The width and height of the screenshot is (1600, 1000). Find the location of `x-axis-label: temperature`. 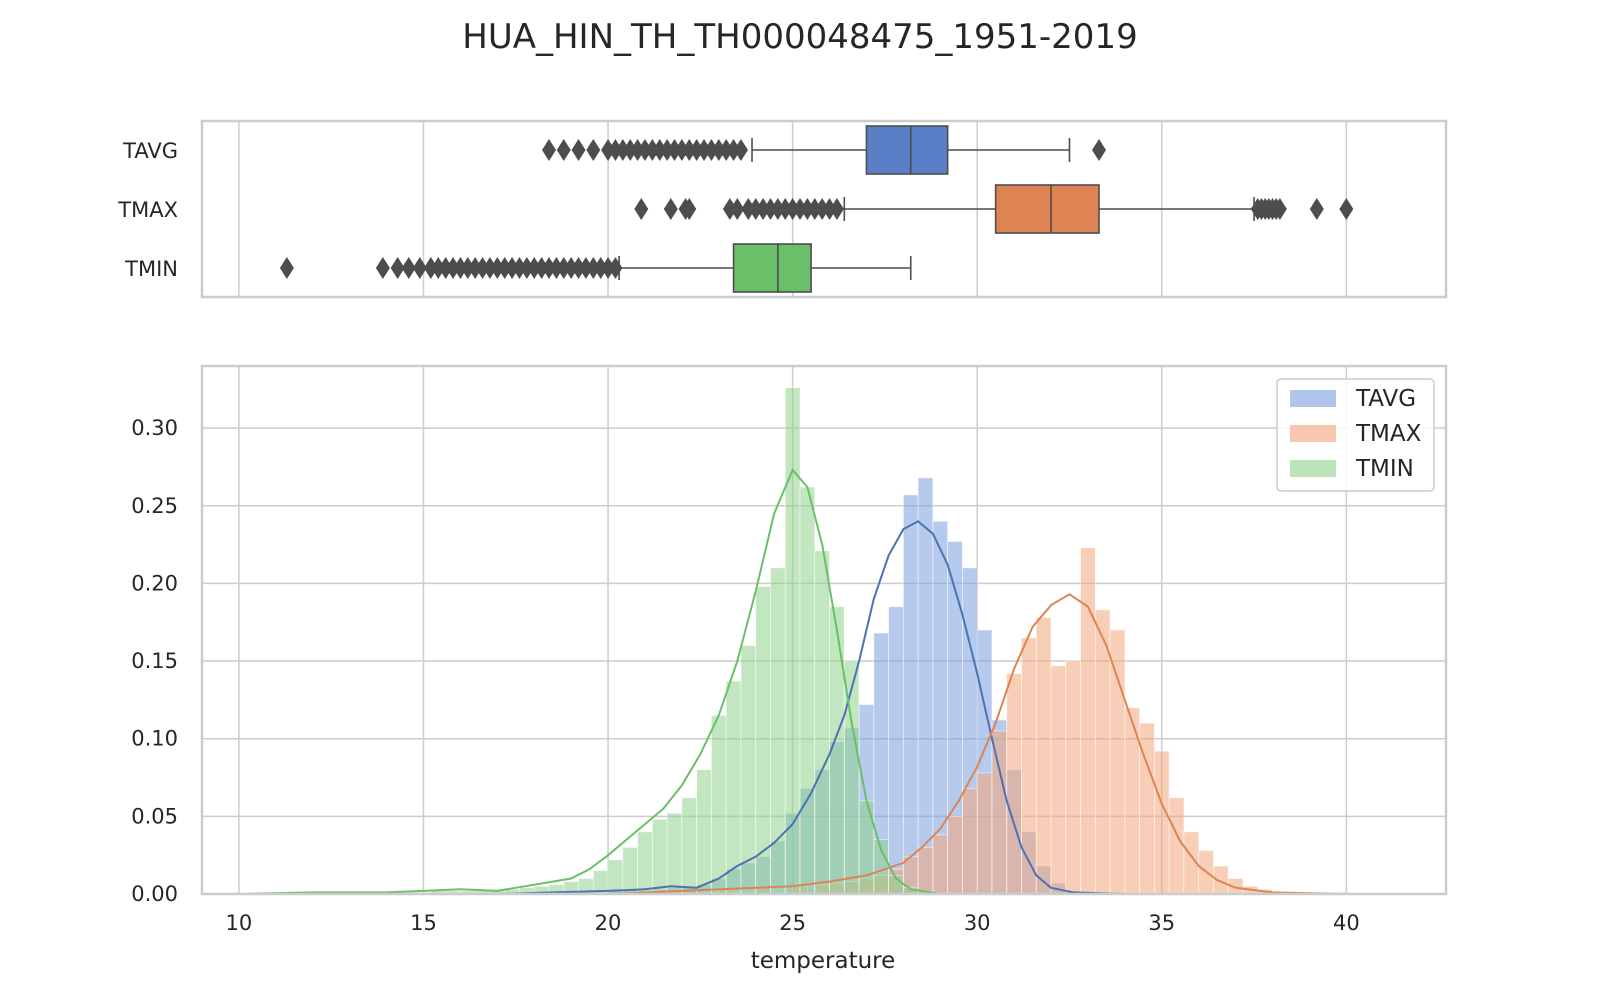

x-axis-label: temperature is located at coordinates (823, 961).